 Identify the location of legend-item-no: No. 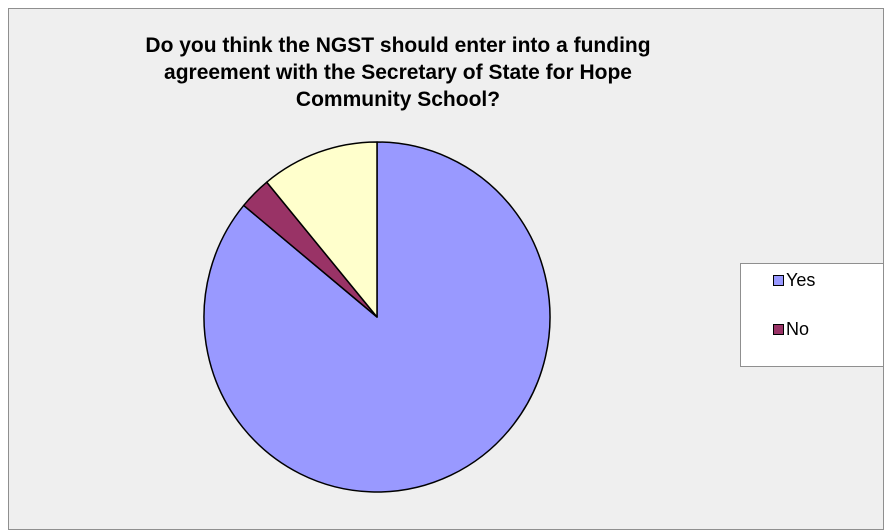
(791, 329).